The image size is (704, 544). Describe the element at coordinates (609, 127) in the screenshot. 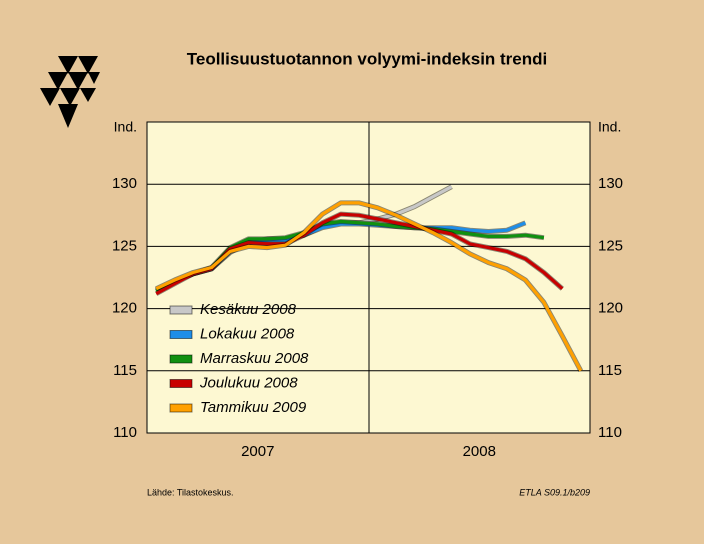

I see `y2-unit-label: Ind.` at that location.